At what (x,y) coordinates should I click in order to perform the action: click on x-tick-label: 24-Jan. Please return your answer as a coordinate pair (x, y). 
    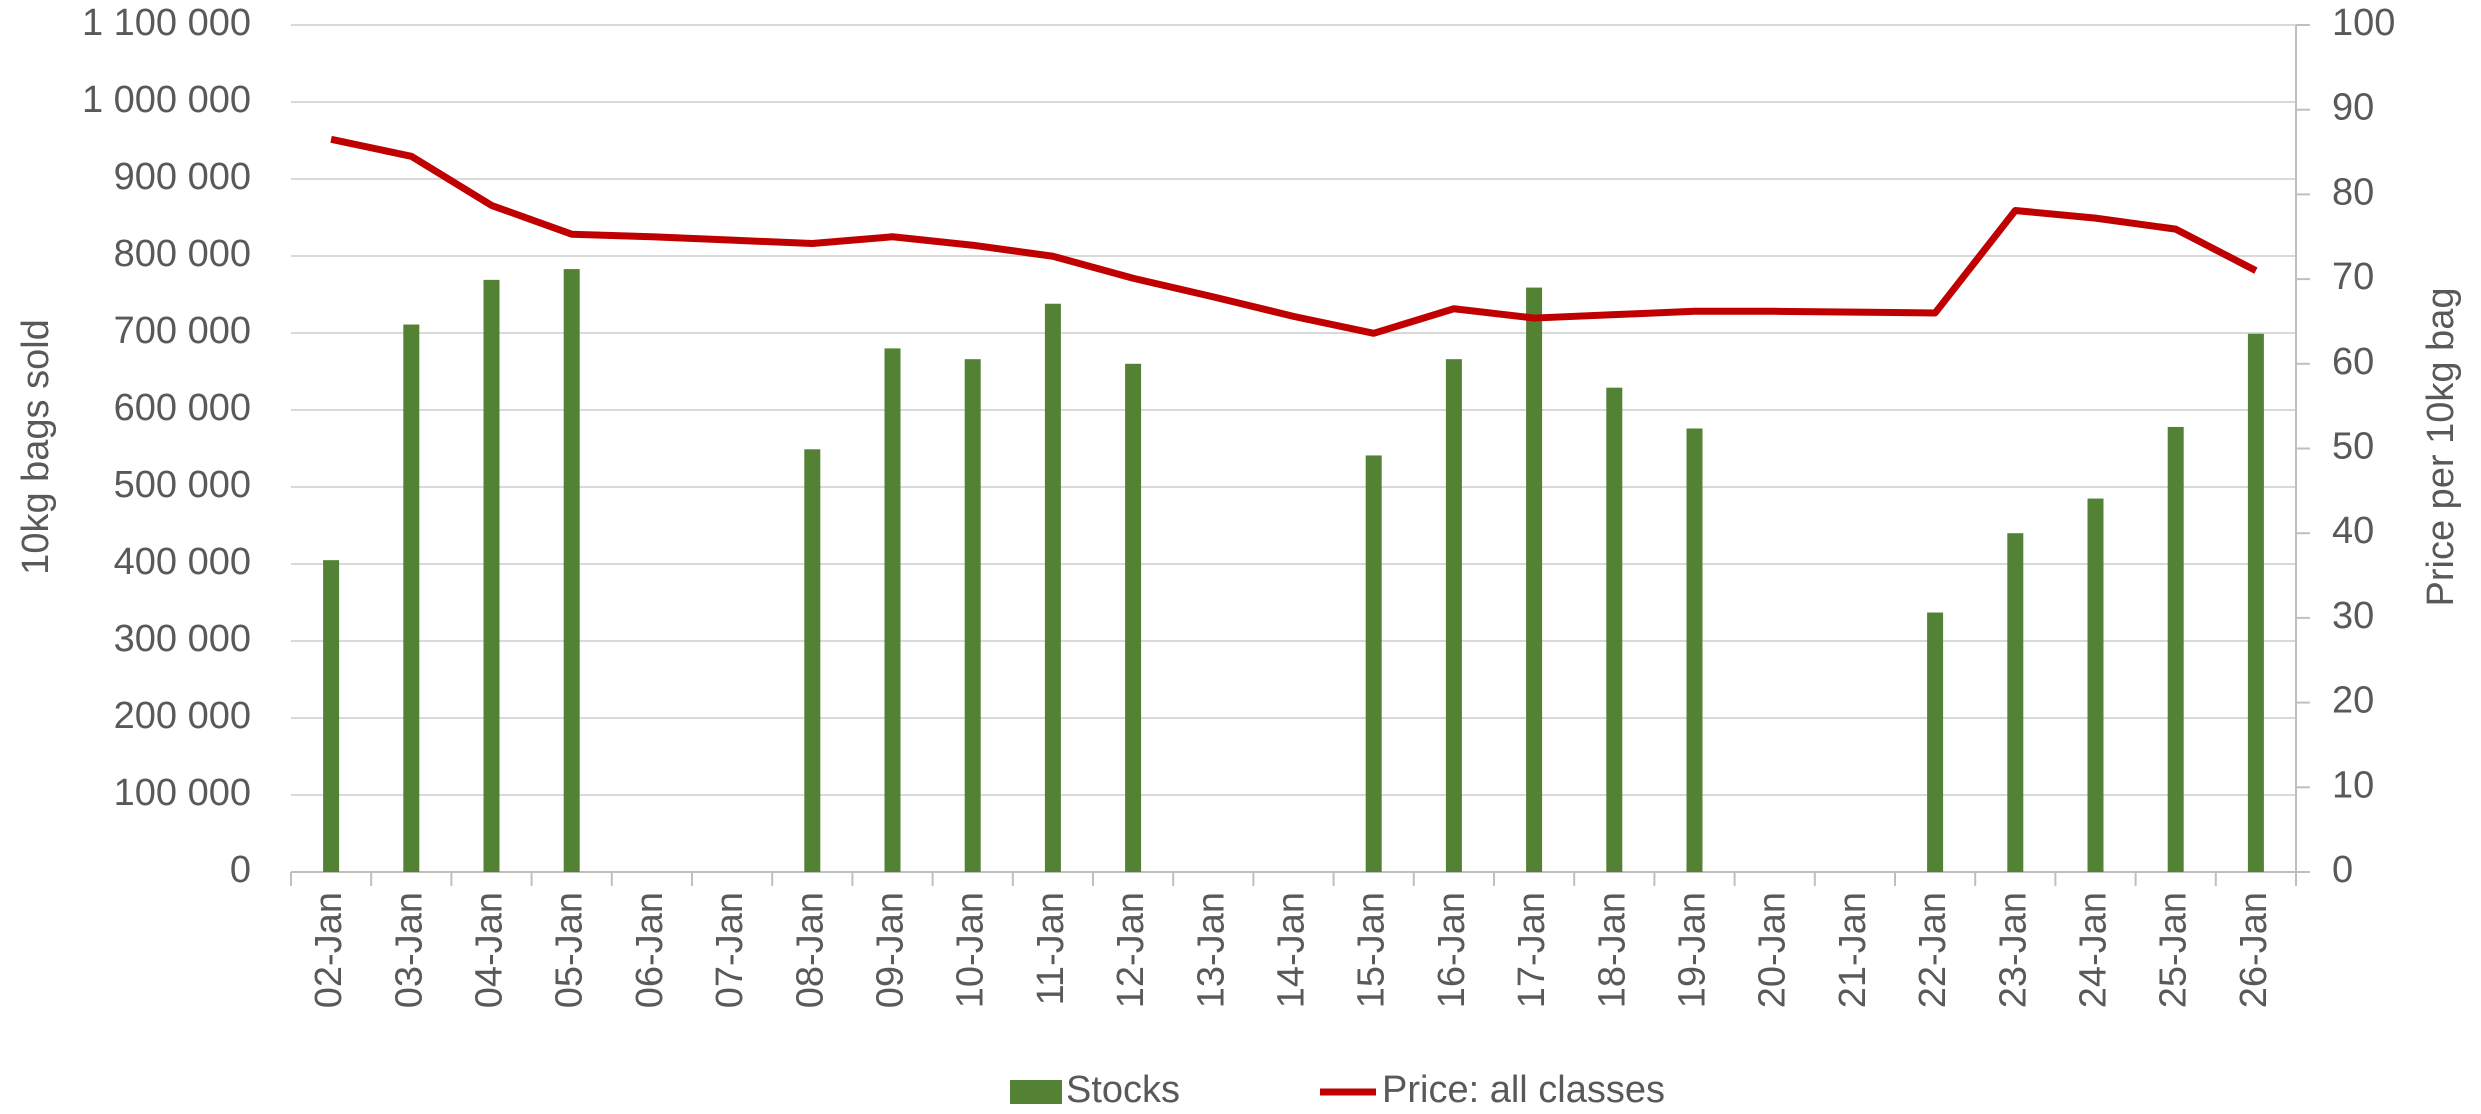
    Looking at the image, I should click on (2094, 950).